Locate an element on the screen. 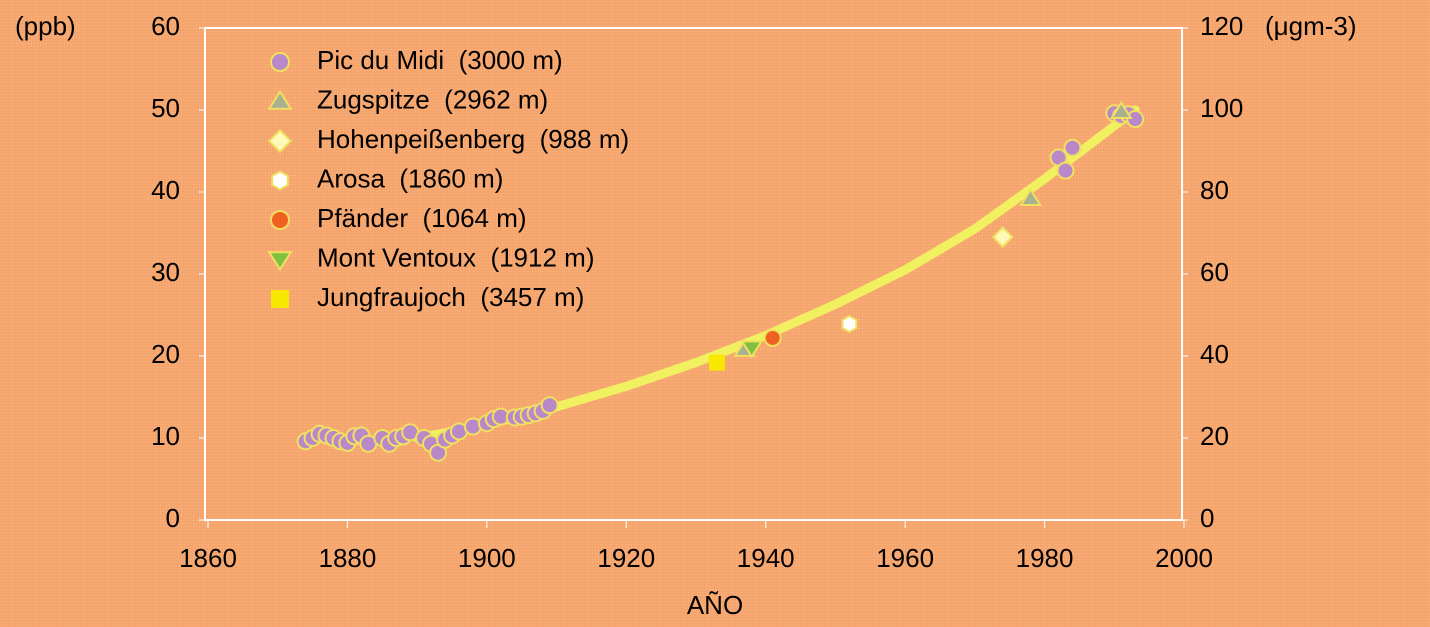  legend-label: Zugspitze (2962 m) is located at coordinates (432, 99).